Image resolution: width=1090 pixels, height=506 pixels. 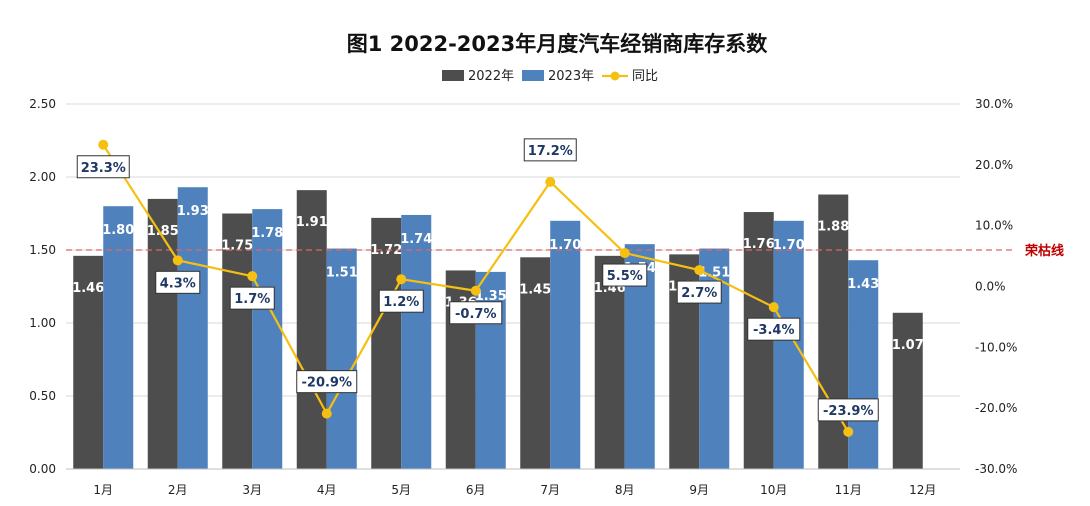 What do you see at coordinates (42, 250) in the screenshot?
I see `left-tick-label: 1.50` at bounding box center [42, 250].